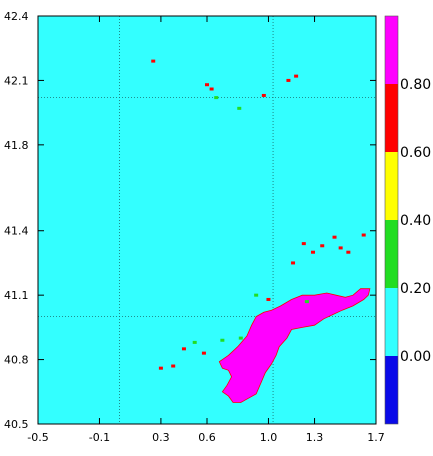 The height and width of the screenshot is (456, 433). What do you see at coordinates (16, 424) in the screenshot?
I see `y-tick-label: 40.5` at bounding box center [16, 424].